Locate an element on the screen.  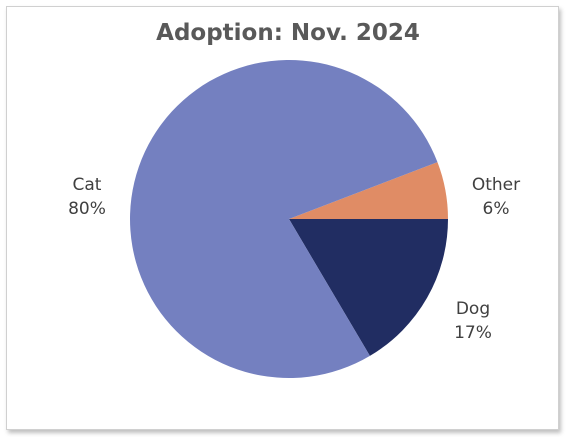
slice-value-label-cat: 80% is located at coordinates (87, 209).